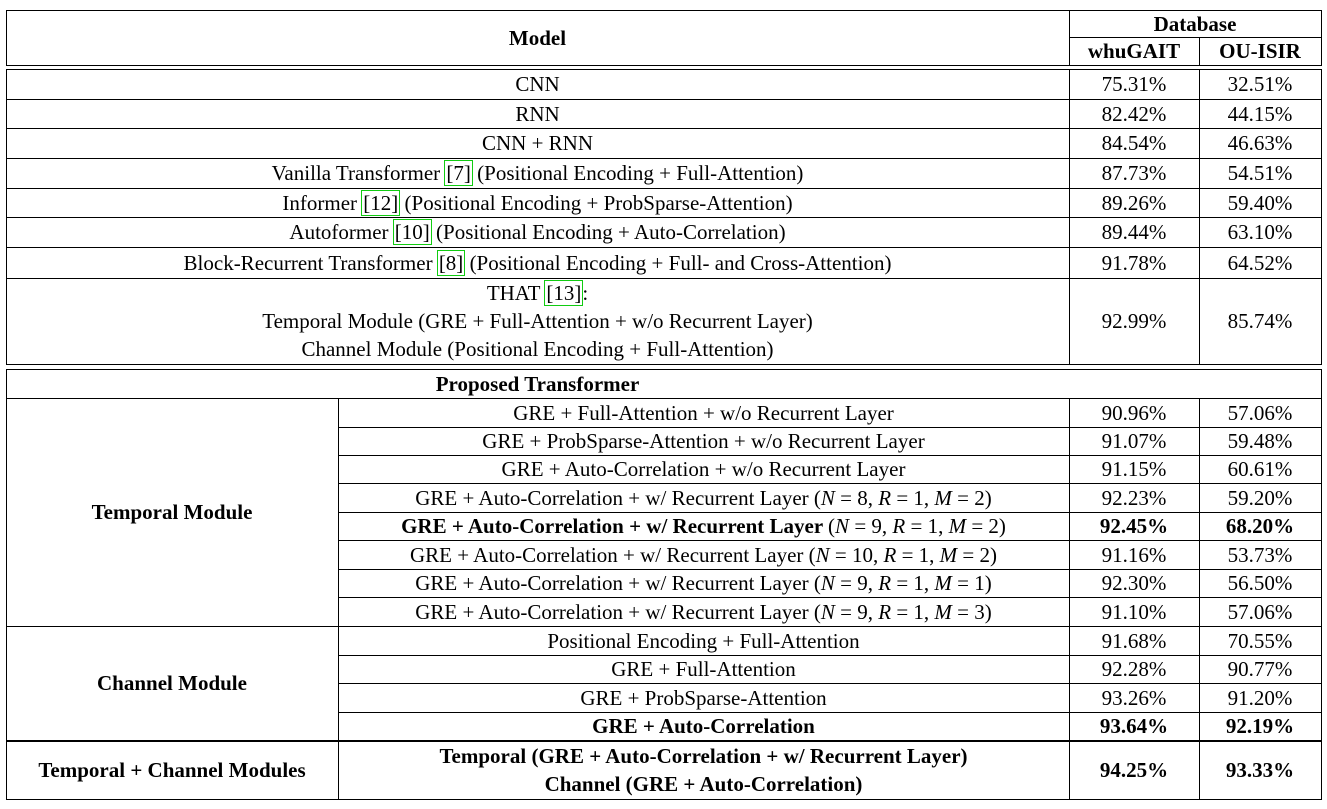  I want to click on param-m-value: 3, so click(979, 611).